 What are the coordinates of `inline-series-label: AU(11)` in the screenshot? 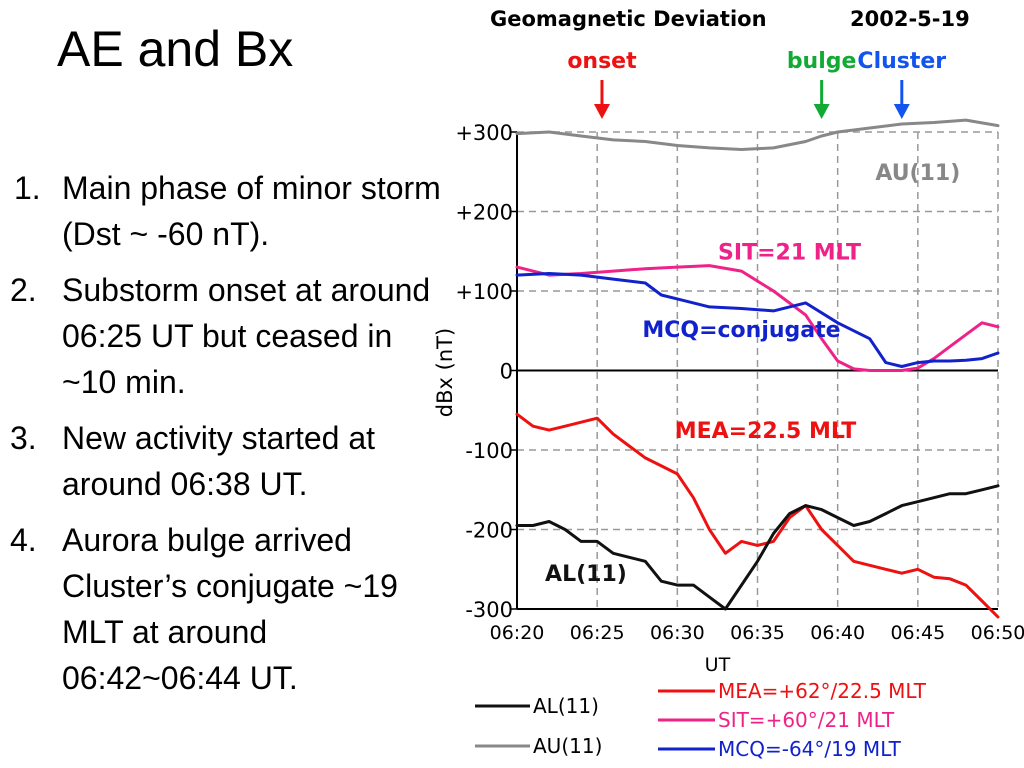 It's located at (917, 173).